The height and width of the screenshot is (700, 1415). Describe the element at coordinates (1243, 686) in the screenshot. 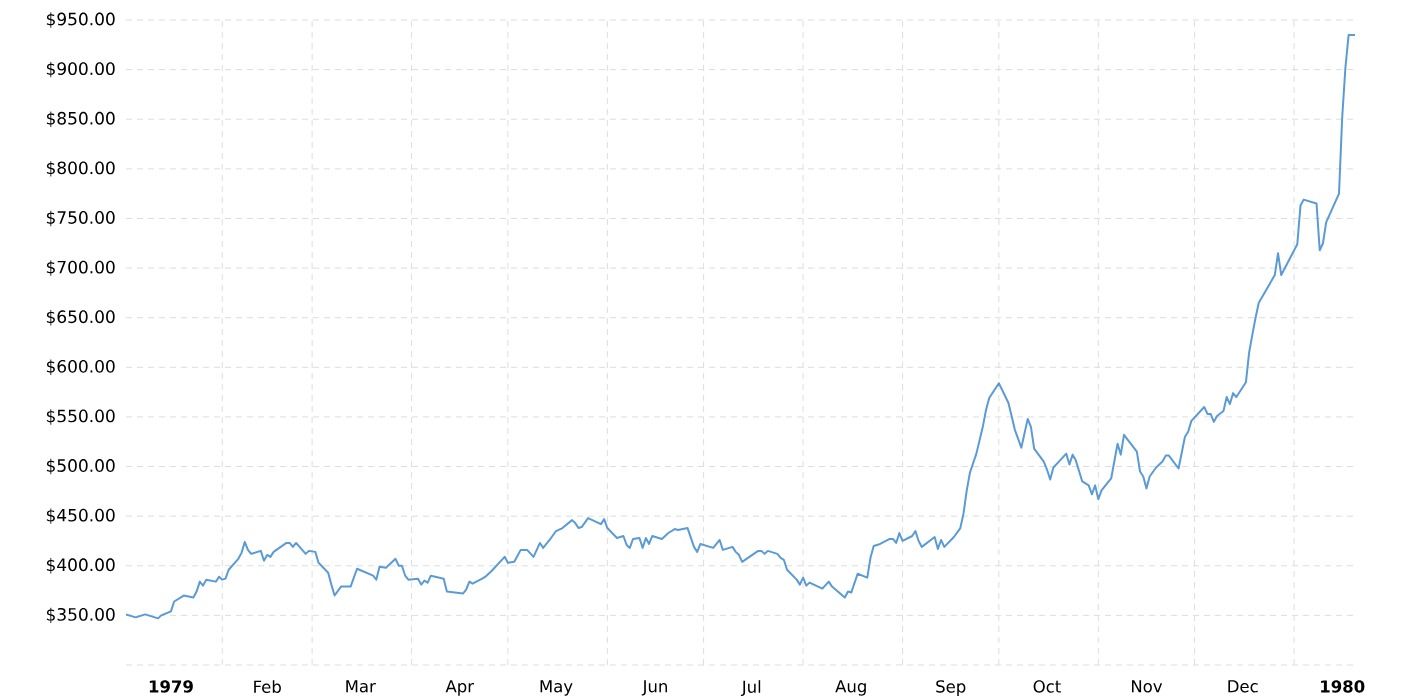

I see `x-tick-label: Dec` at that location.